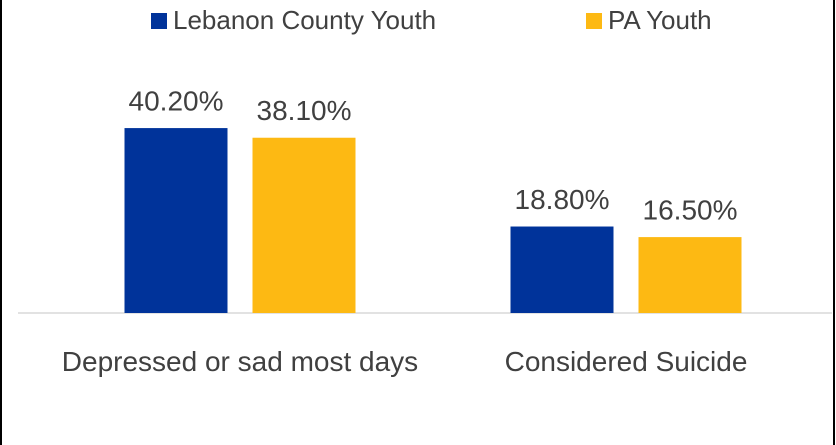 The width and height of the screenshot is (836, 445). I want to click on data-label: 38.10%, so click(304, 110).